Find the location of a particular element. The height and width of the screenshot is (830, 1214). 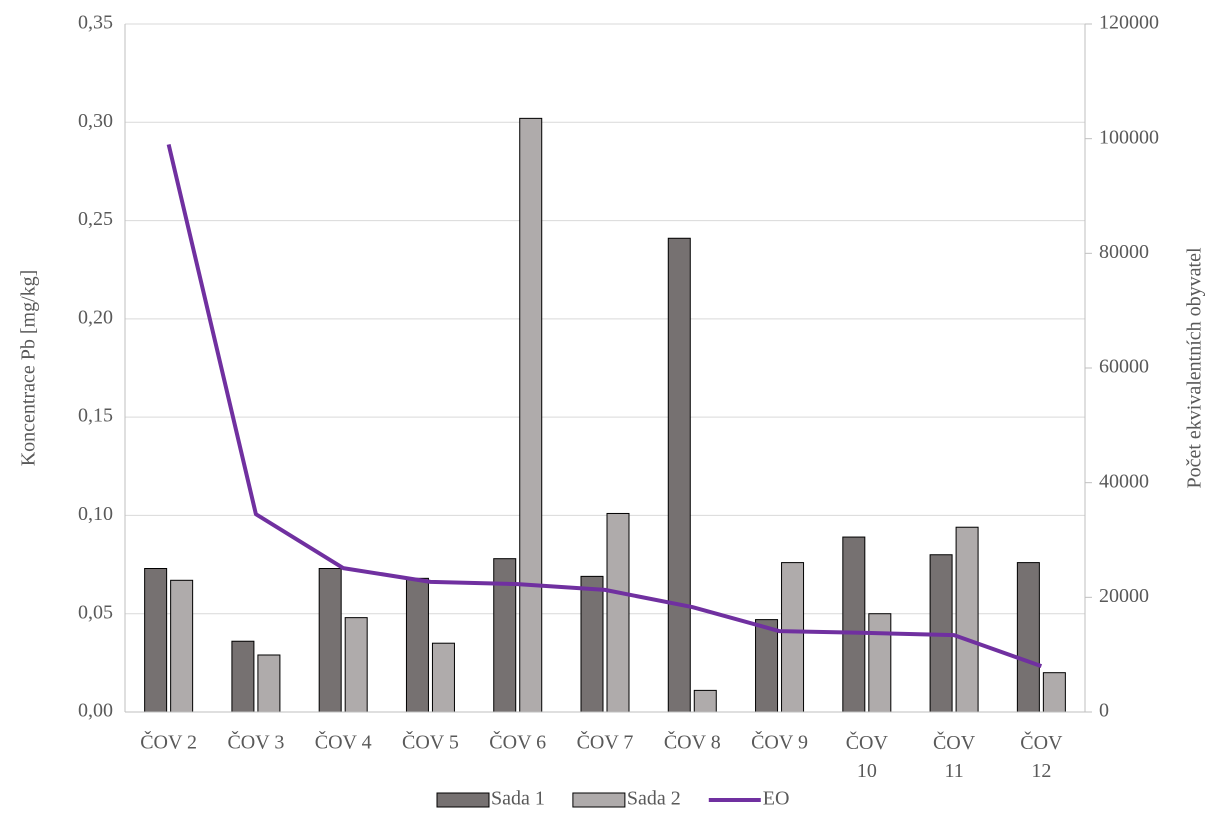

y2-tick-label: 80000 is located at coordinates (1124, 252).